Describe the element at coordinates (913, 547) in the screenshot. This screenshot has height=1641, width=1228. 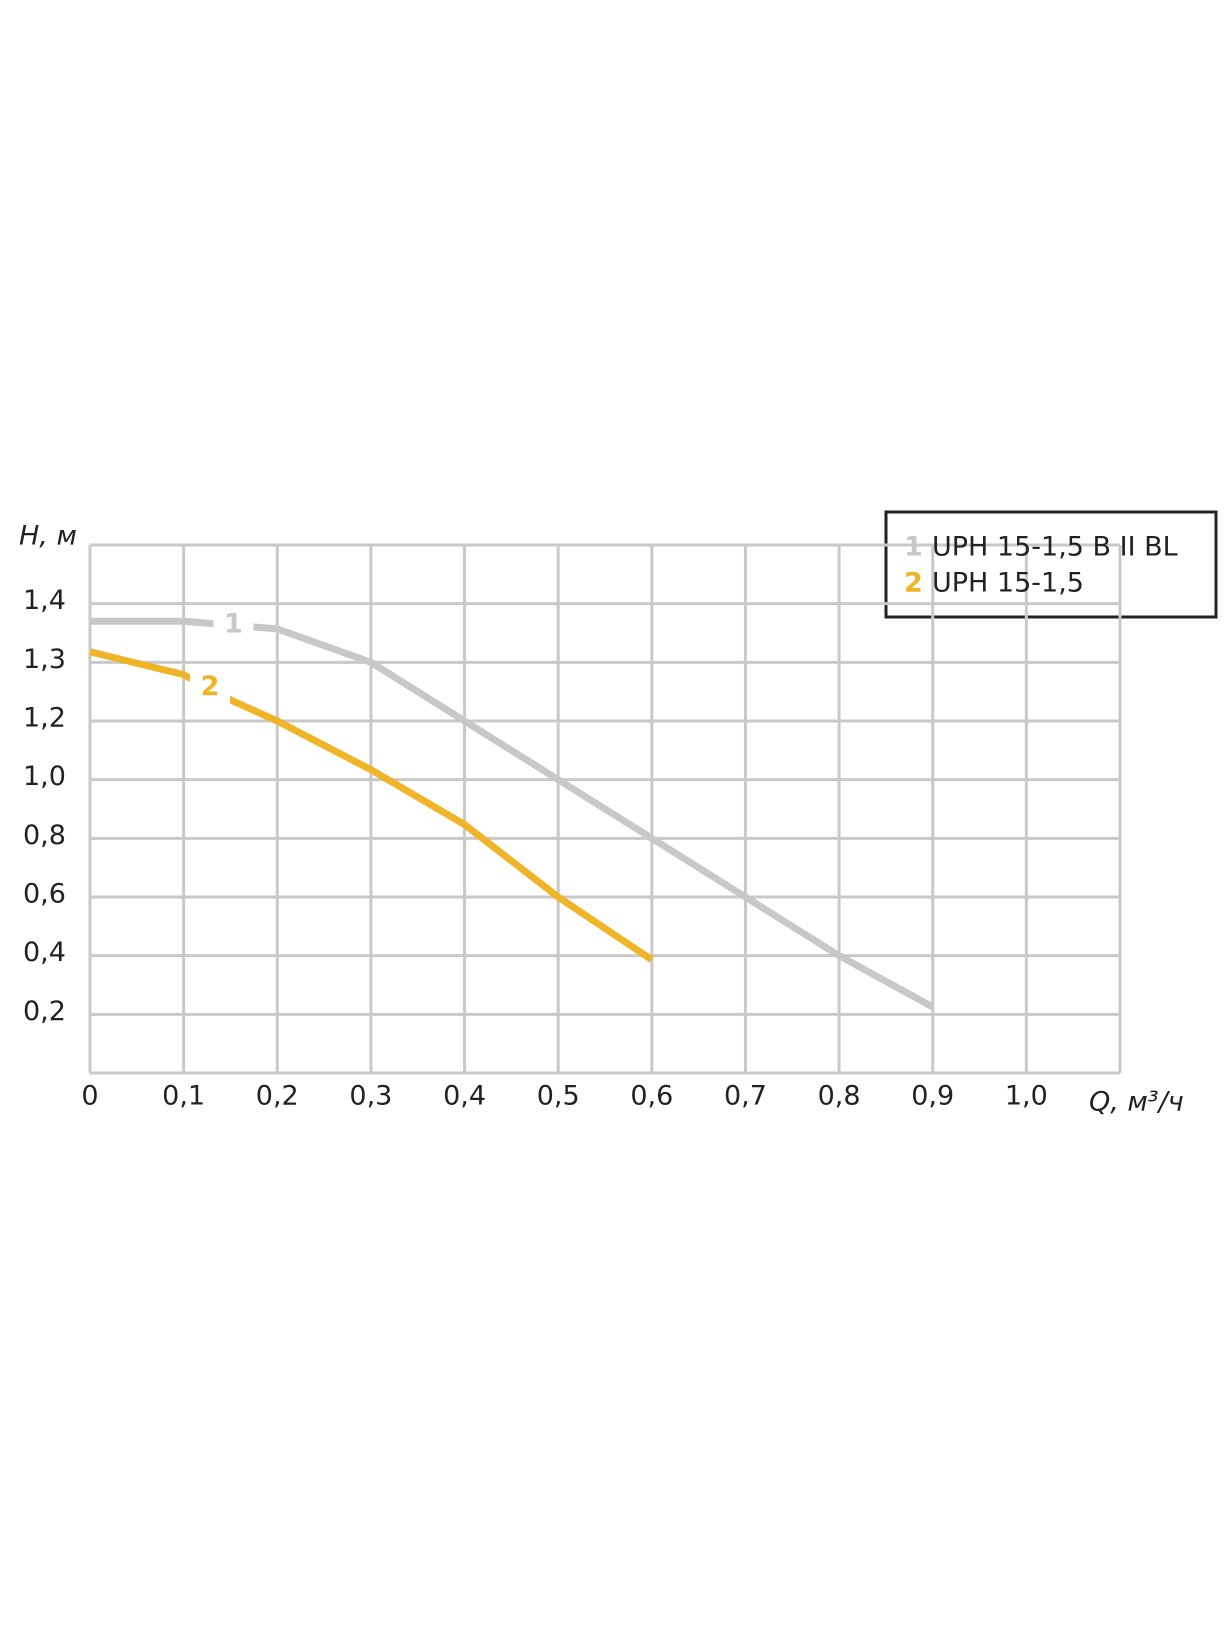
I see `legend-number: 1` at that location.